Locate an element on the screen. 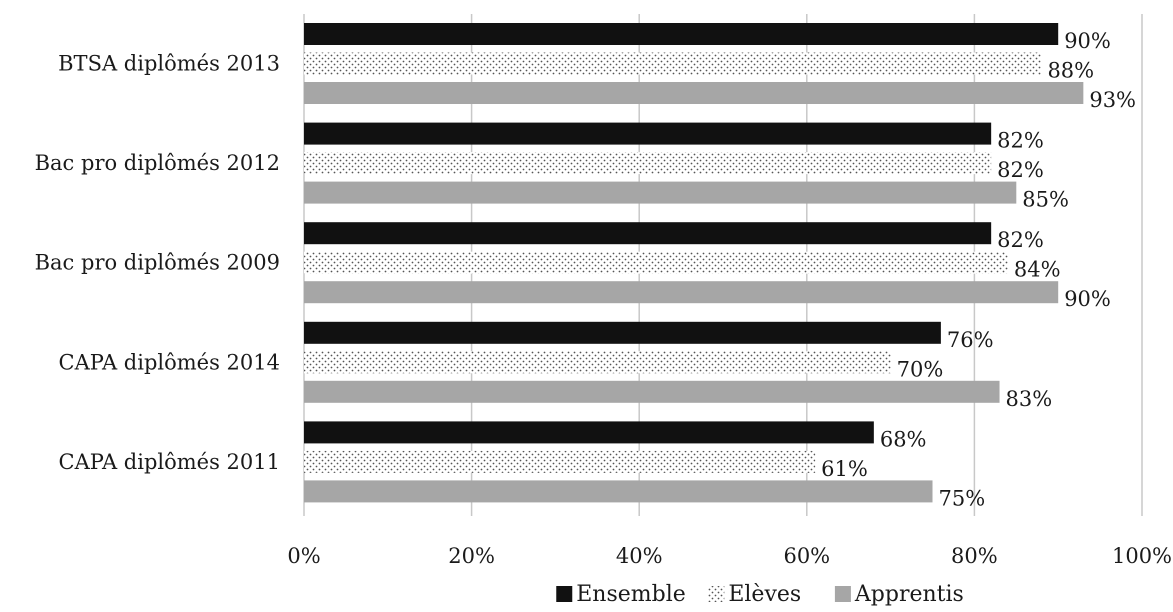 The width and height of the screenshot is (1173, 612). category-label-bac-pro-diplomes-2009: Bac pro diplômés 2009 is located at coordinates (157, 263).